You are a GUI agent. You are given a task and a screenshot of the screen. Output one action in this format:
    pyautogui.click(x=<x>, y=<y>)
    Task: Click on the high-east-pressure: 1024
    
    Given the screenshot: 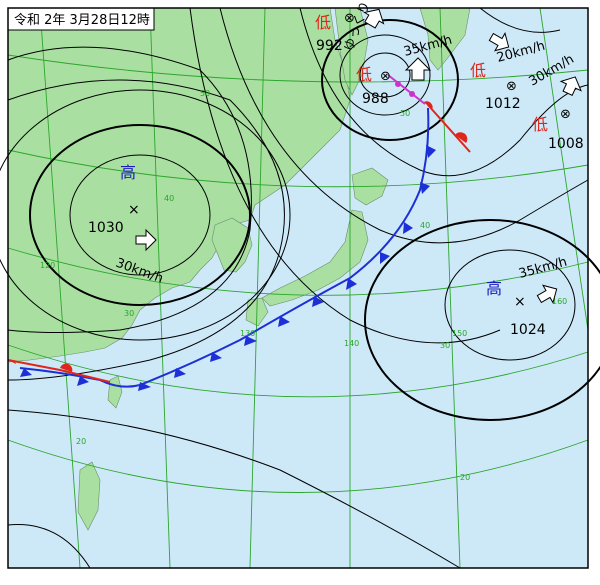 What is the action you would take?
    pyautogui.click(x=528, y=330)
    